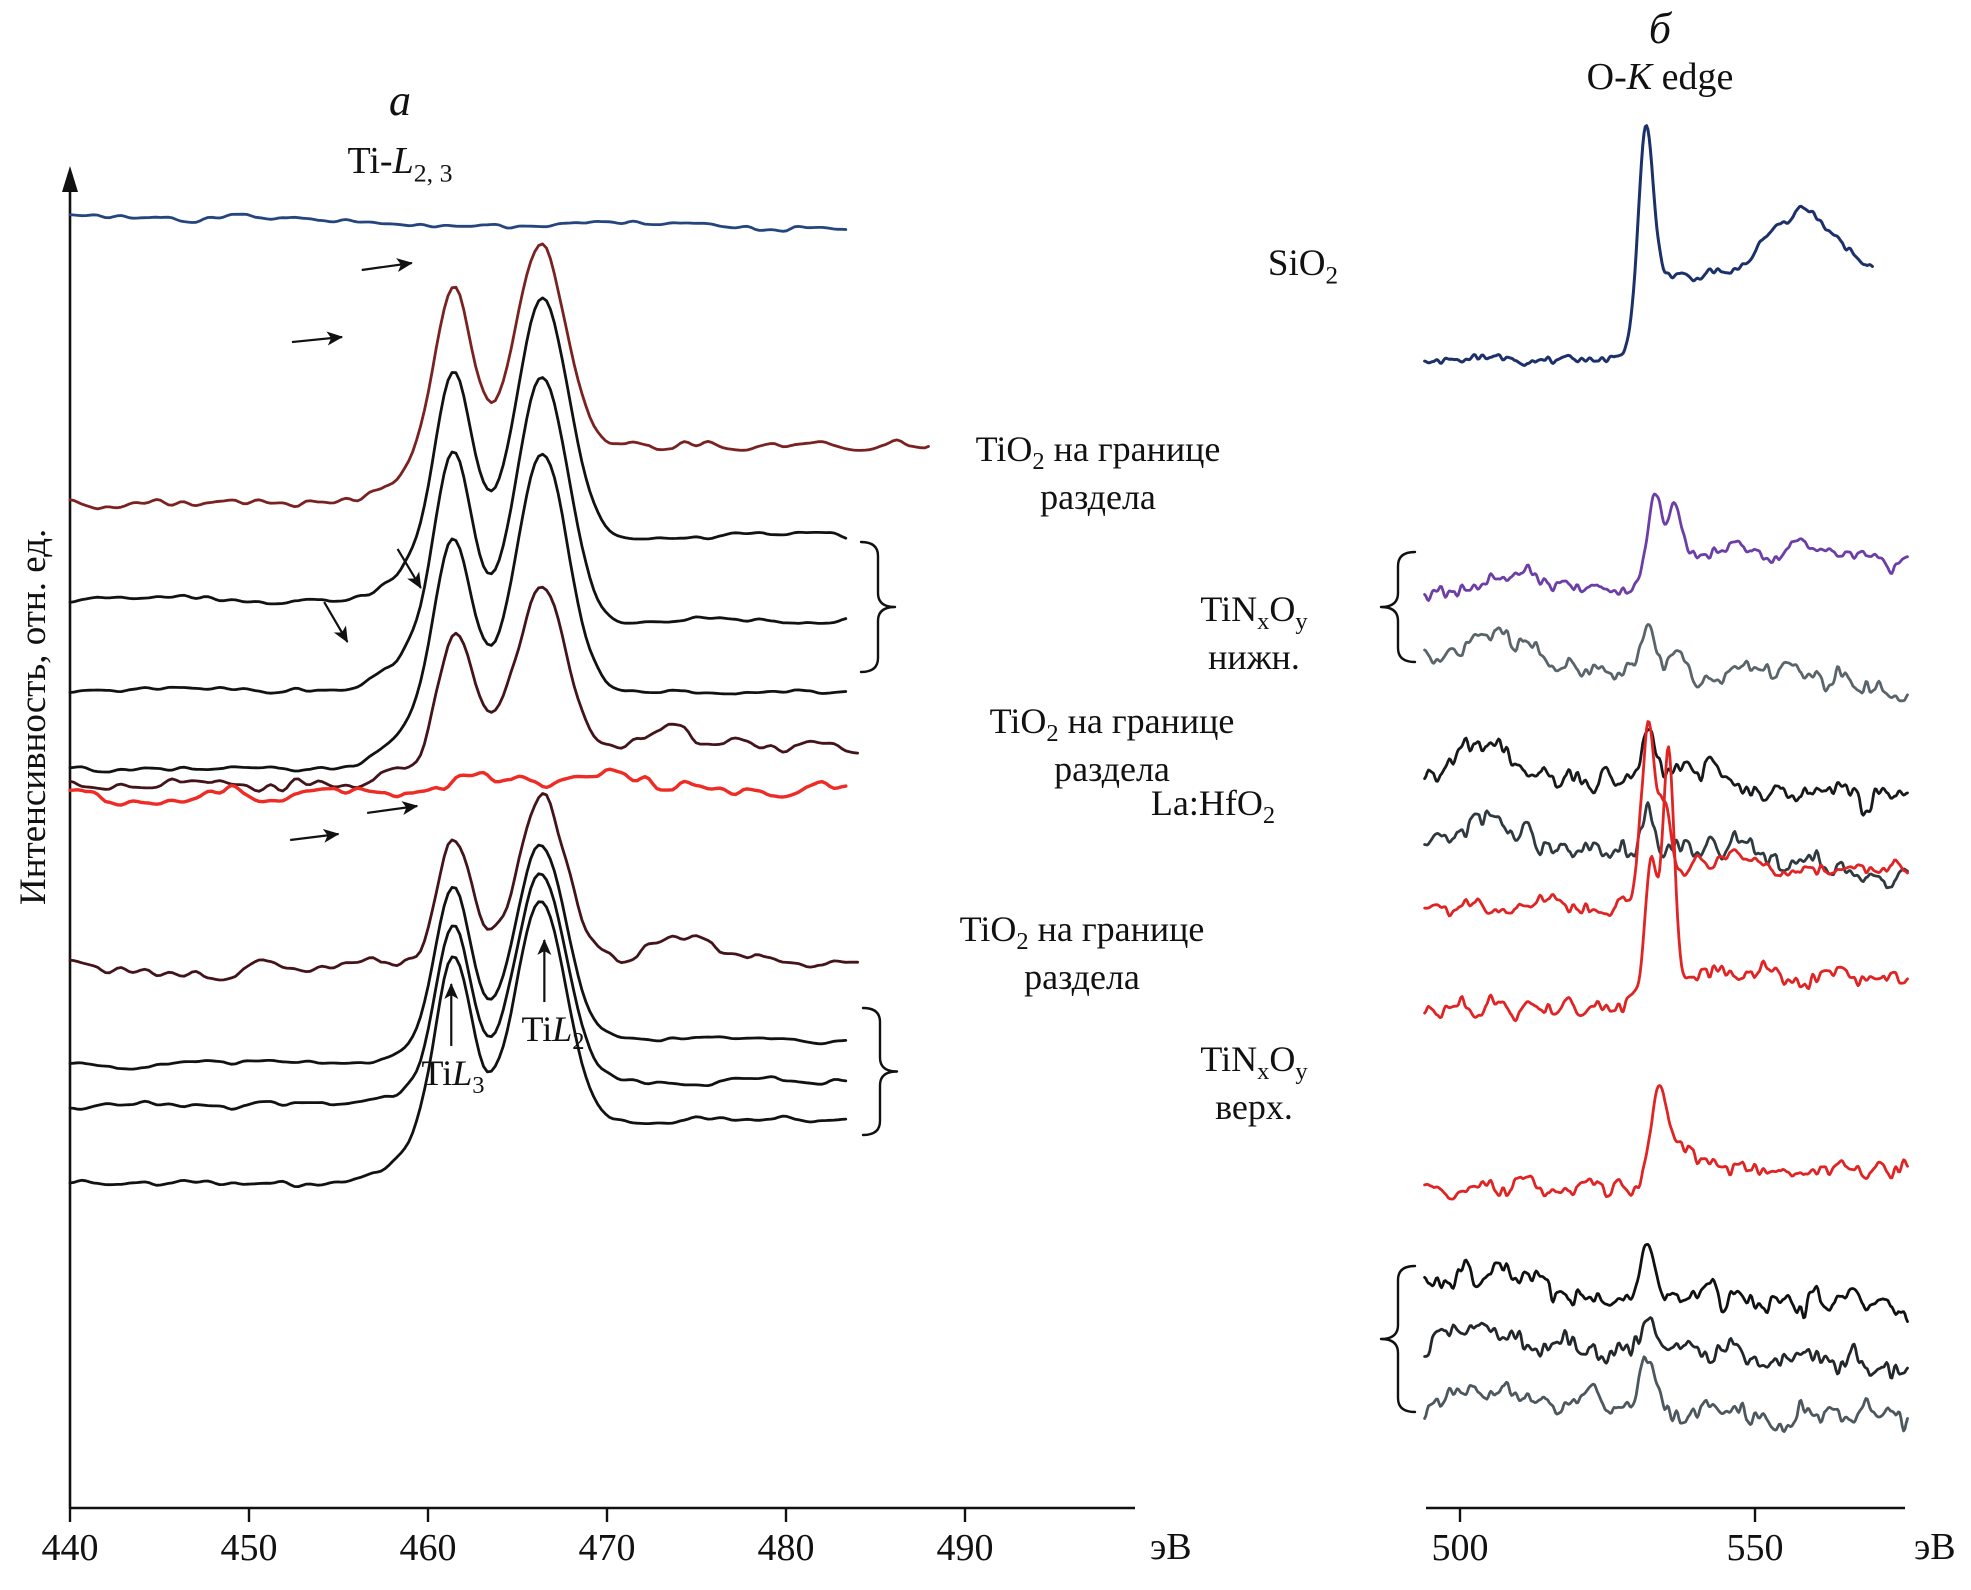  Describe the element at coordinates (1112, 745) in the screenshot. I see `row-label-tio2-mid: TiO2 на границе раздела` at that location.